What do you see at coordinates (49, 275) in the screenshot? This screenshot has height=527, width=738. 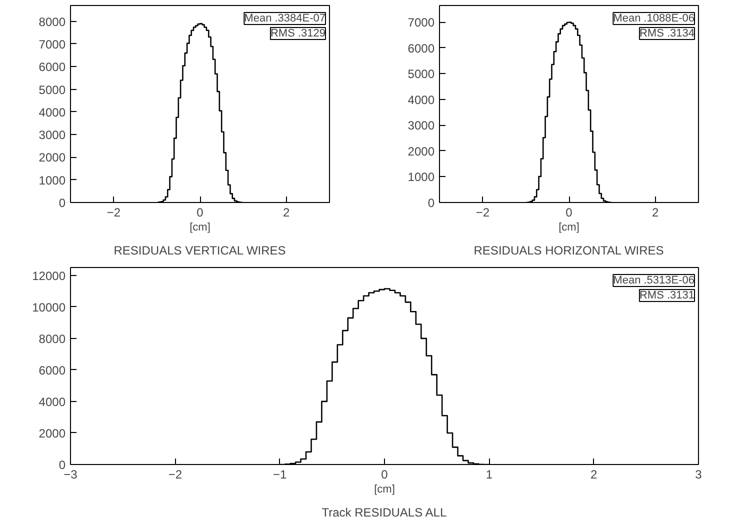 I see `y-tick-label: 12000` at bounding box center [49, 275].